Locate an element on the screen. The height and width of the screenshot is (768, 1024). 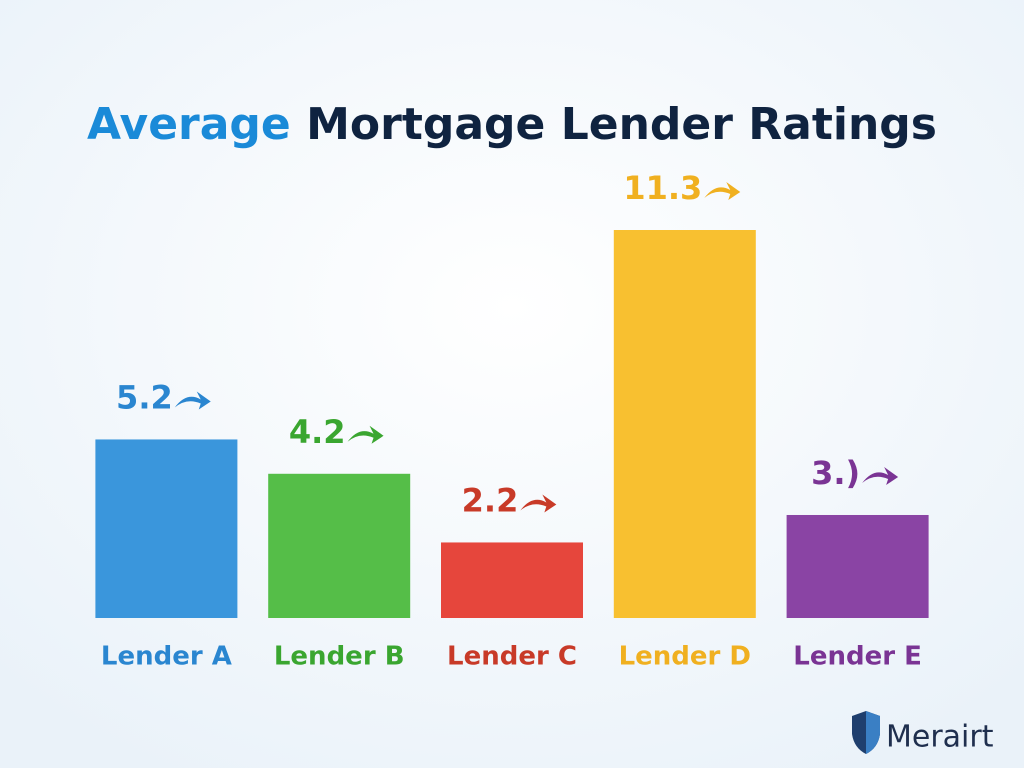
value-label: 4.2 is located at coordinates (317, 432).